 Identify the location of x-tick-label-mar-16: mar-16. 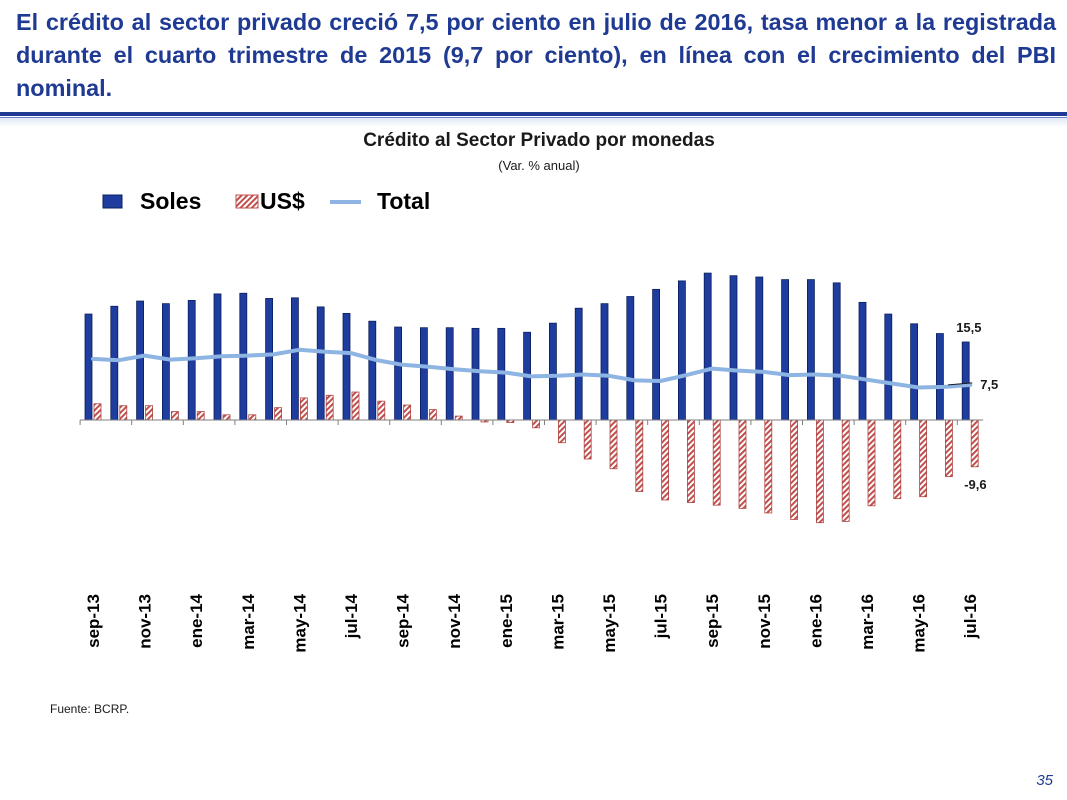
(867, 622).